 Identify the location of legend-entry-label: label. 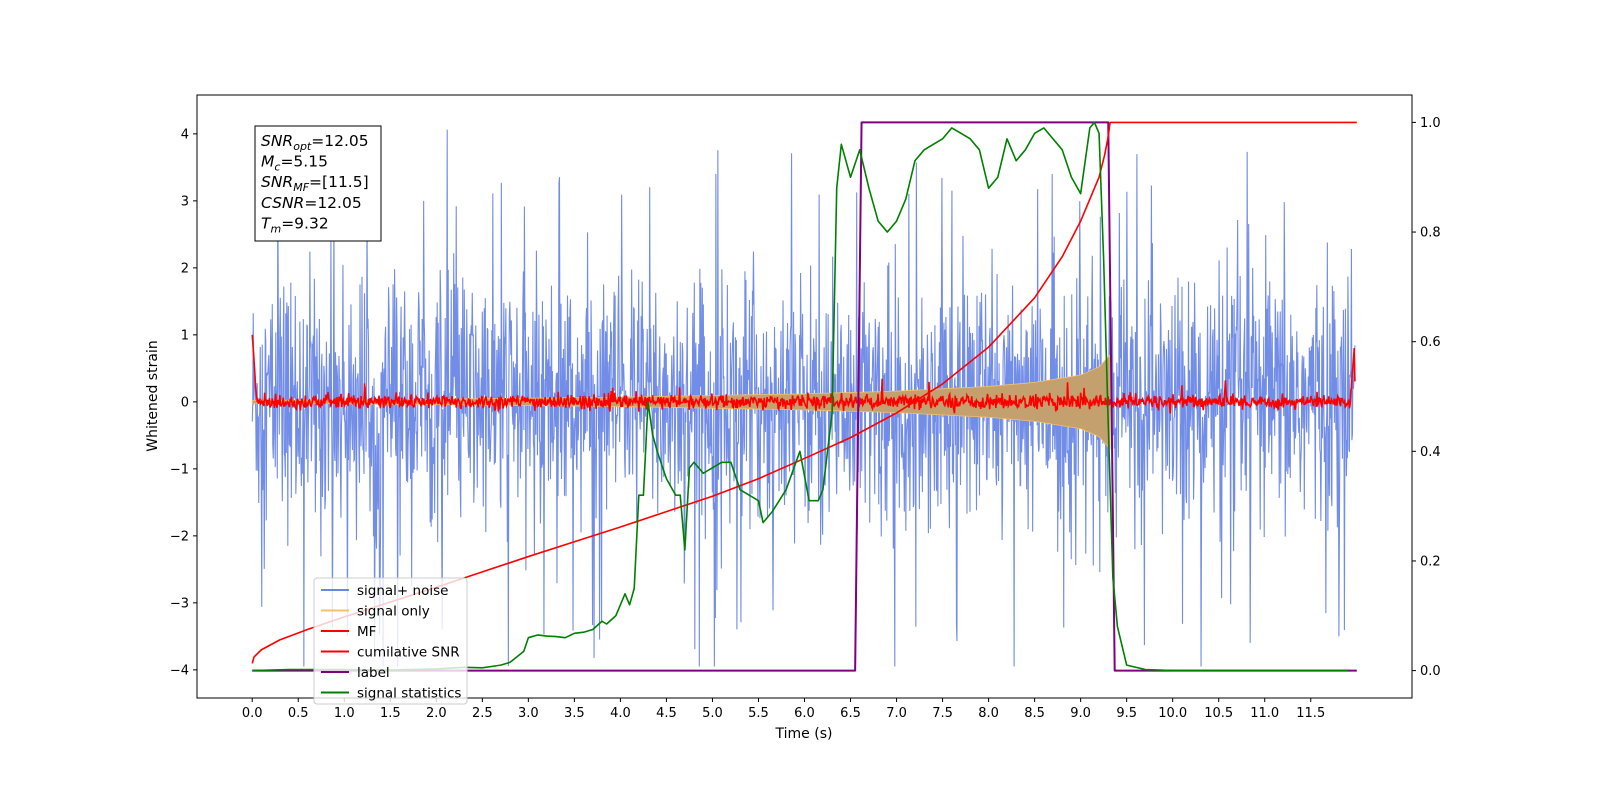
(373, 673).